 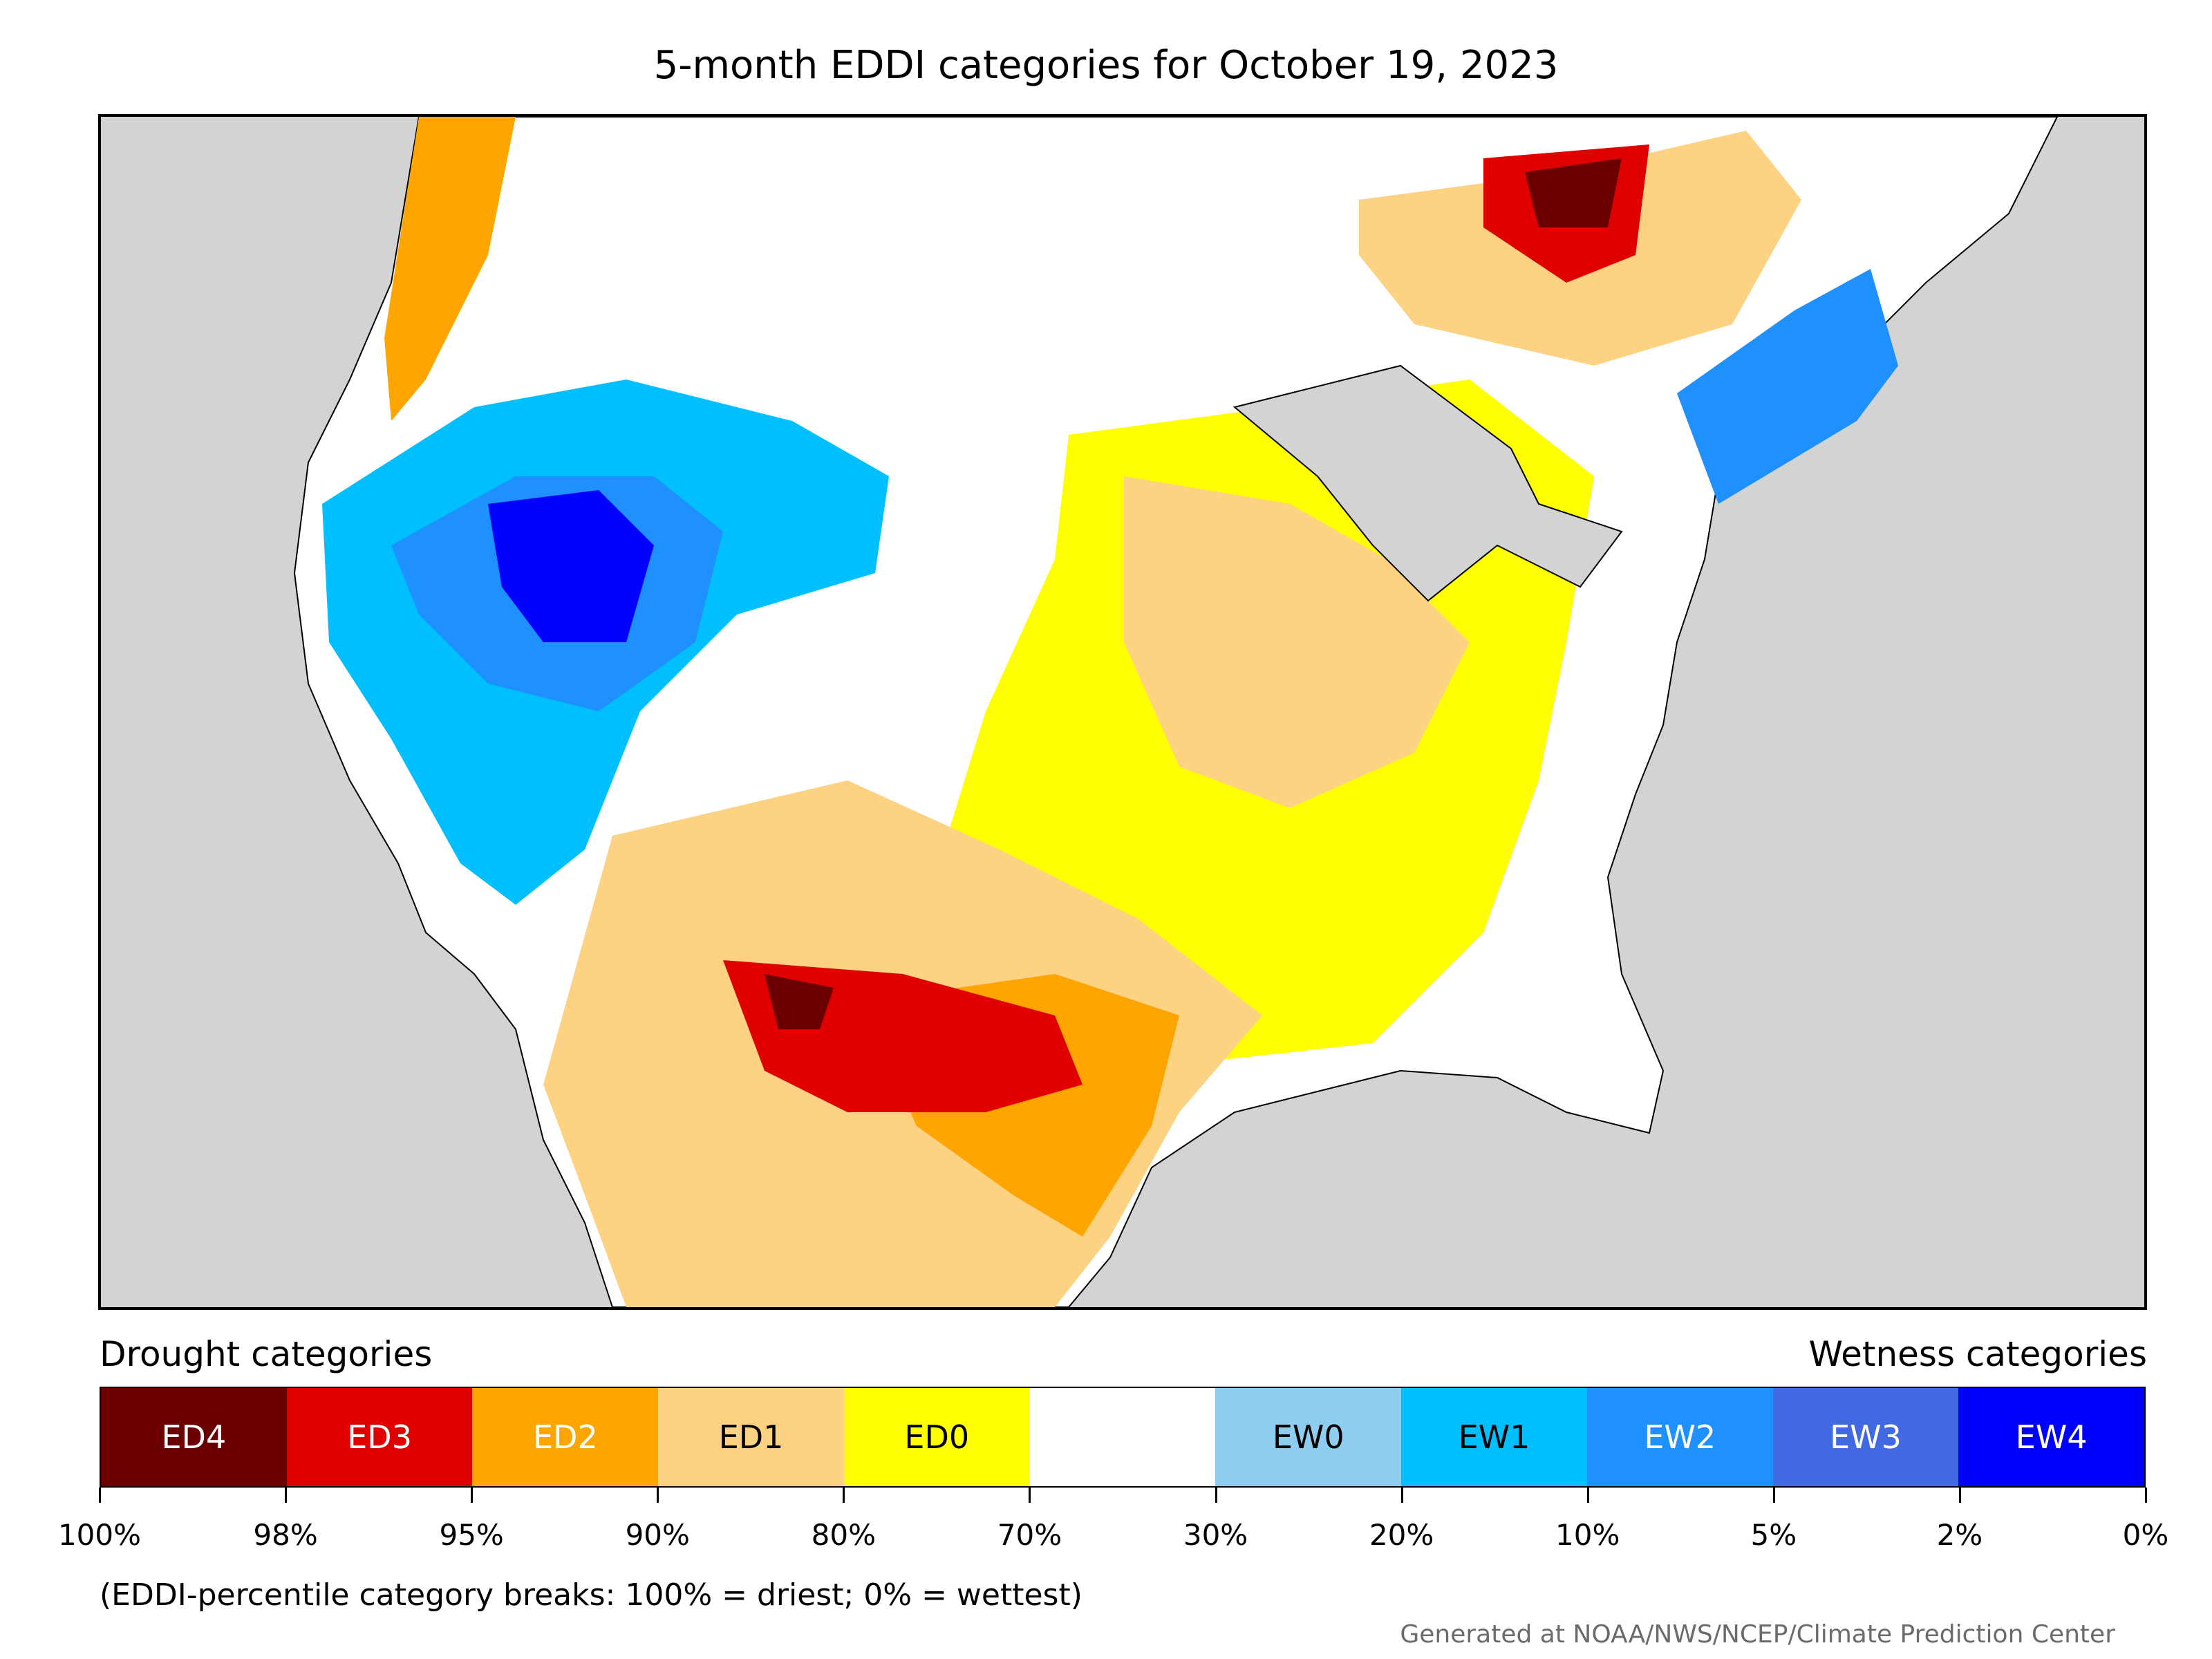 What do you see at coordinates (285, 1535) in the screenshot?
I see `tick-label: 98%` at bounding box center [285, 1535].